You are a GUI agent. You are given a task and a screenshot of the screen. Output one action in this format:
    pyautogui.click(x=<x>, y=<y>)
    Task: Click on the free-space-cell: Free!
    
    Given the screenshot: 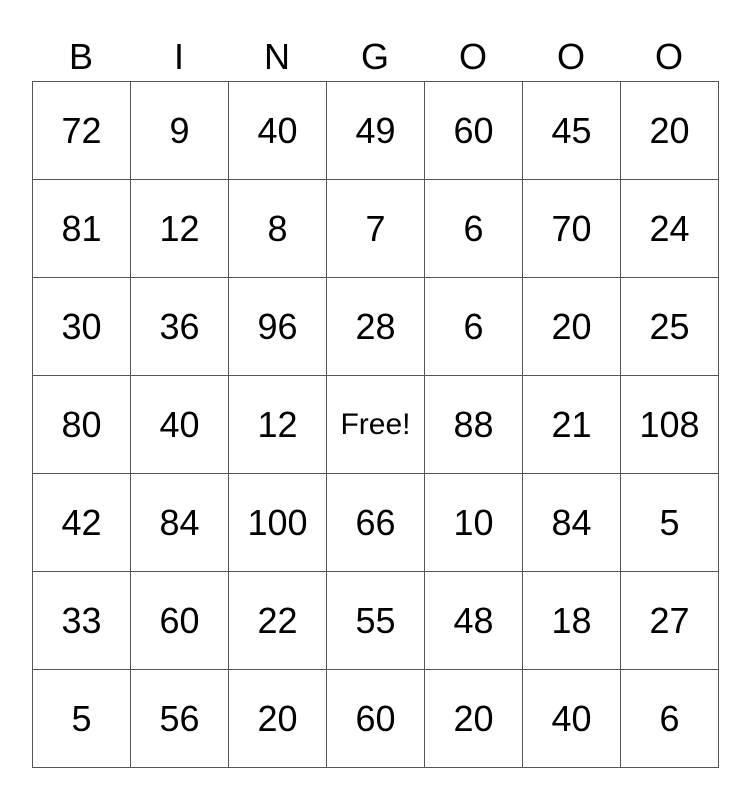 What is the action you would take?
    pyautogui.click(x=375, y=424)
    